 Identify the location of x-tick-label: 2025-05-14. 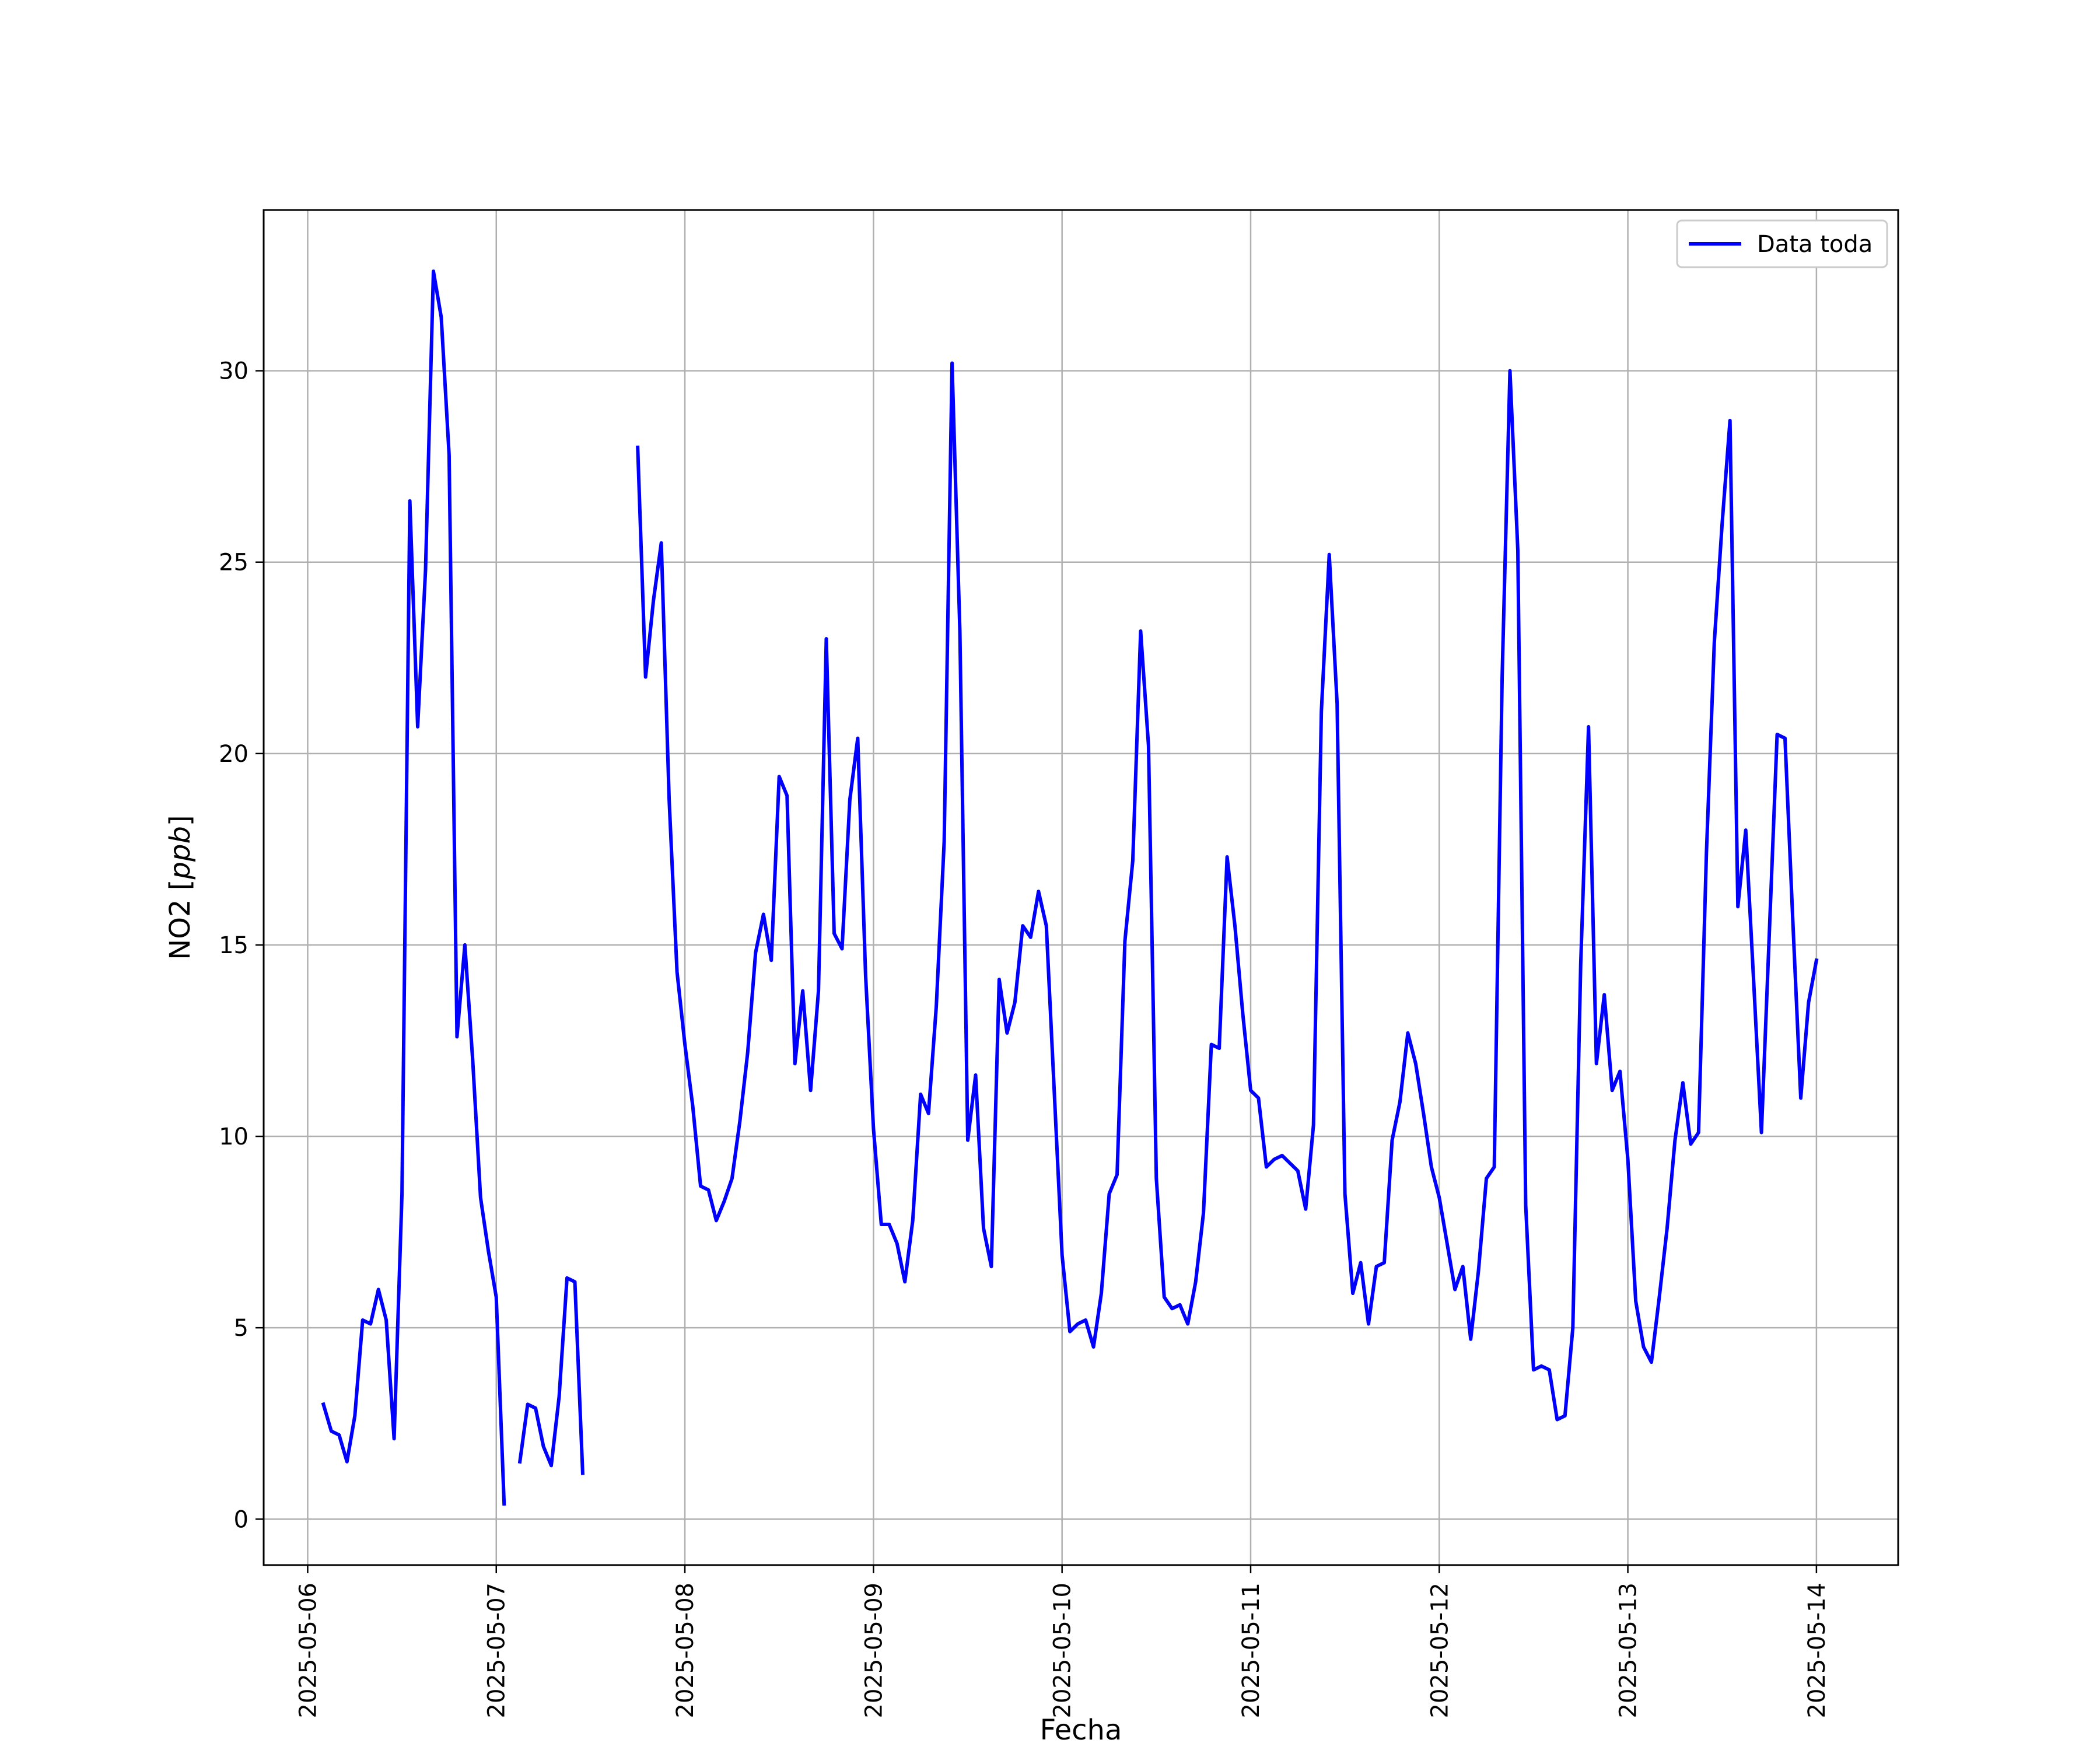
(1817, 1650).